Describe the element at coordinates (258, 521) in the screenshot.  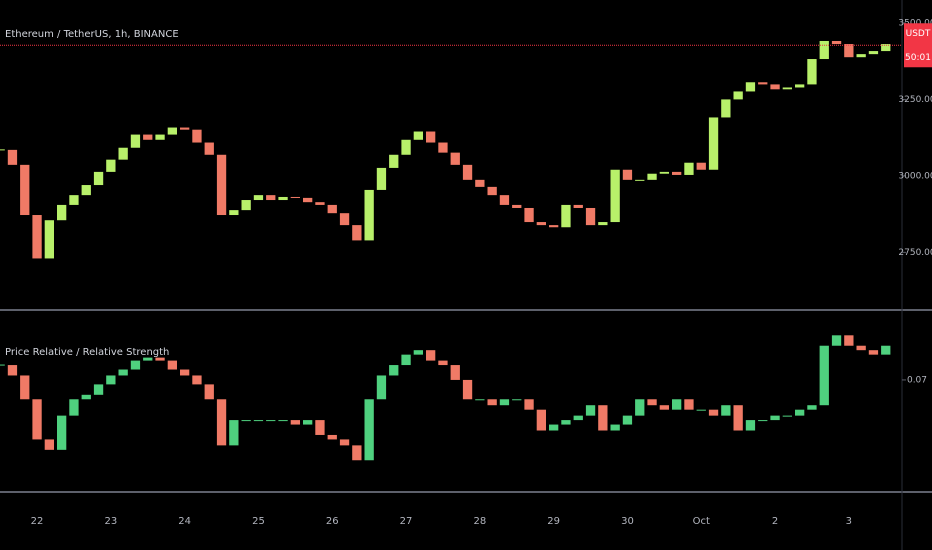
I see `x-tick-label: 25` at that location.